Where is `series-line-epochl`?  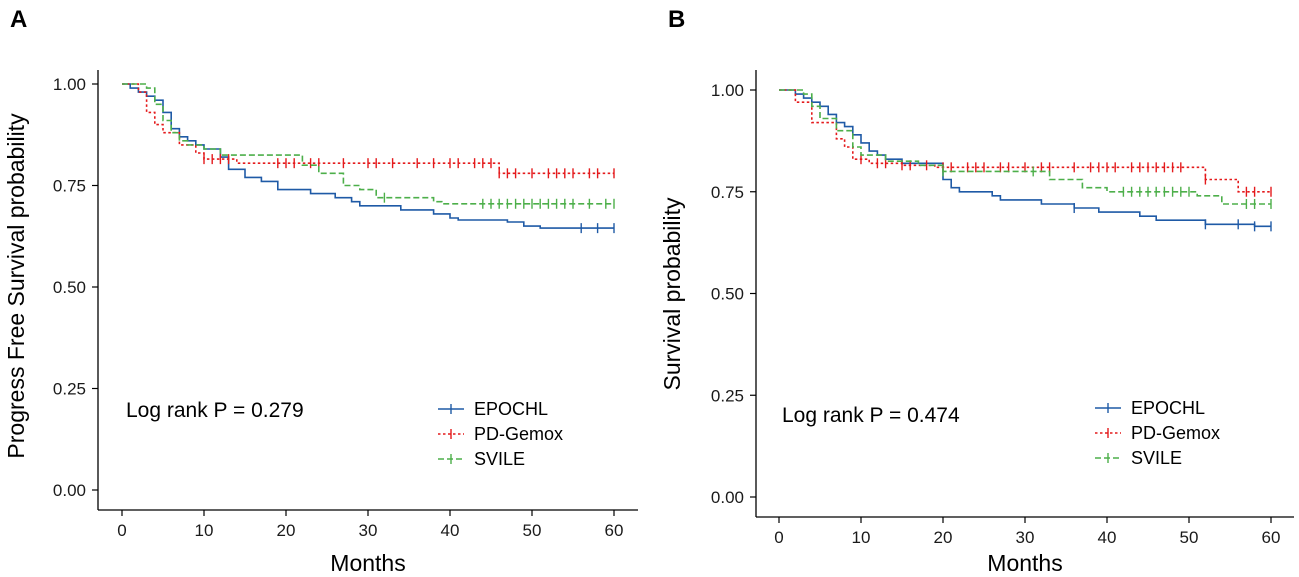
series-line-epochl is located at coordinates (368, 156).